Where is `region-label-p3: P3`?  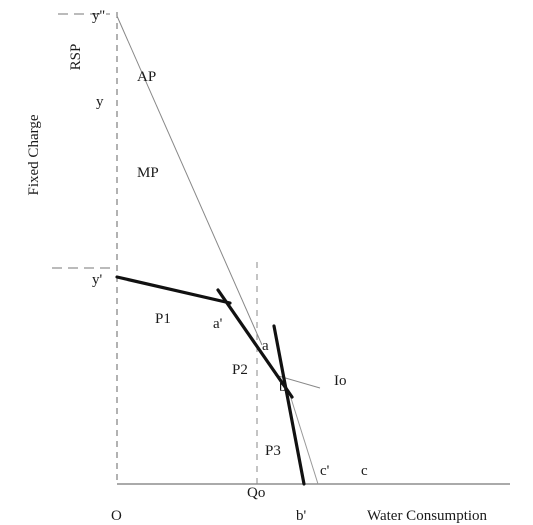
region-label-p3: P3 is located at coordinates (273, 451).